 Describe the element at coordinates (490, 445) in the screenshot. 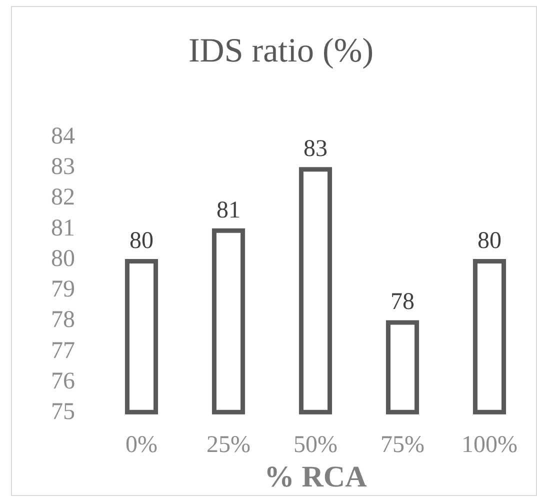

I see `x-tick-label: 100%` at that location.